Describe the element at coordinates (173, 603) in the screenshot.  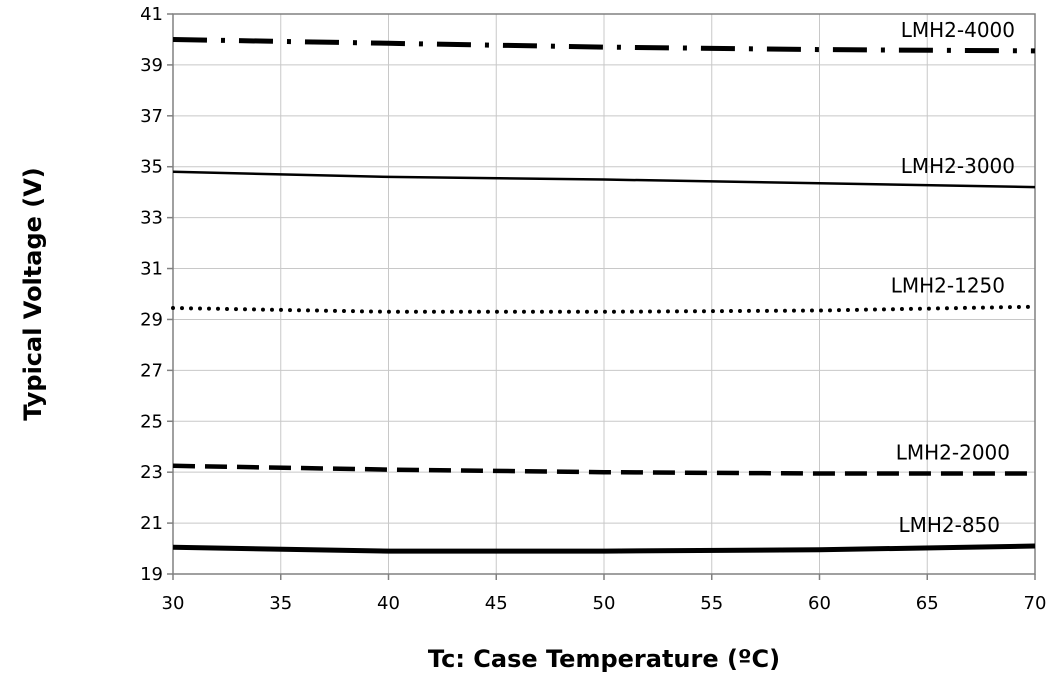
I see `x-tick-label: 30` at that location.